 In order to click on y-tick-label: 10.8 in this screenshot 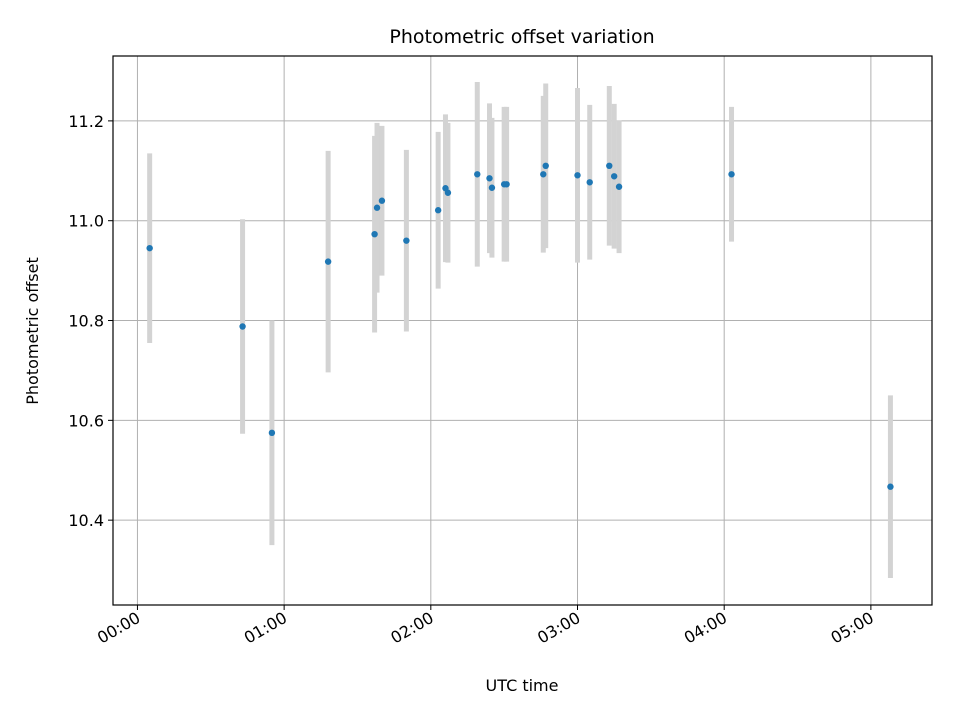, I will do `click(86, 321)`.